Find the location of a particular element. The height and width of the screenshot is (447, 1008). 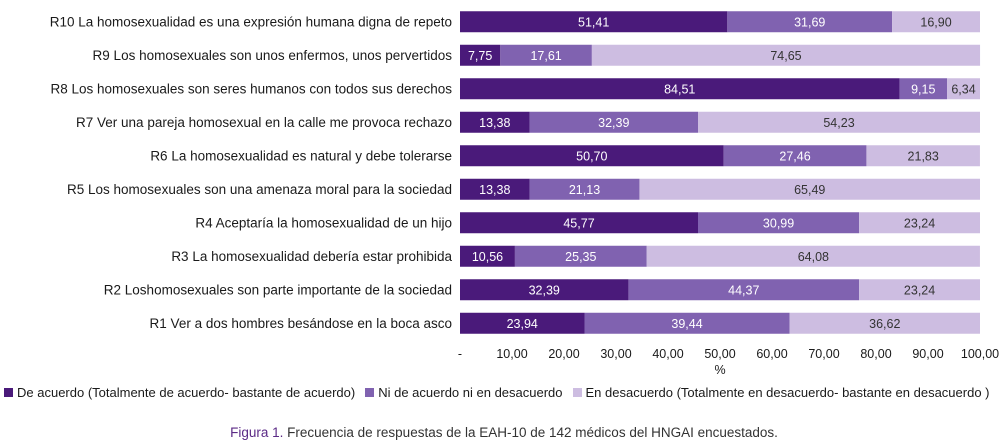

data-label: 6,34 is located at coordinates (963, 89).